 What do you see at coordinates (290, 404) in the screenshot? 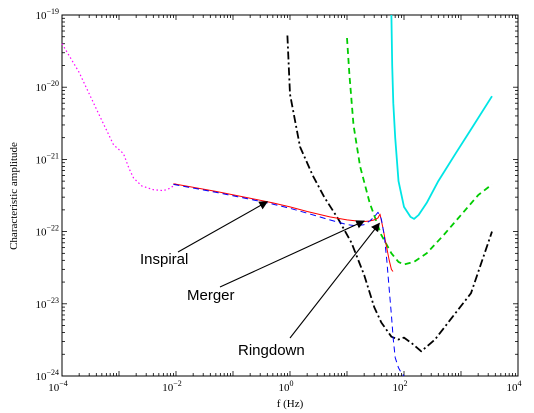
I see `x-axis-label: f (Hz)` at bounding box center [290, 404].